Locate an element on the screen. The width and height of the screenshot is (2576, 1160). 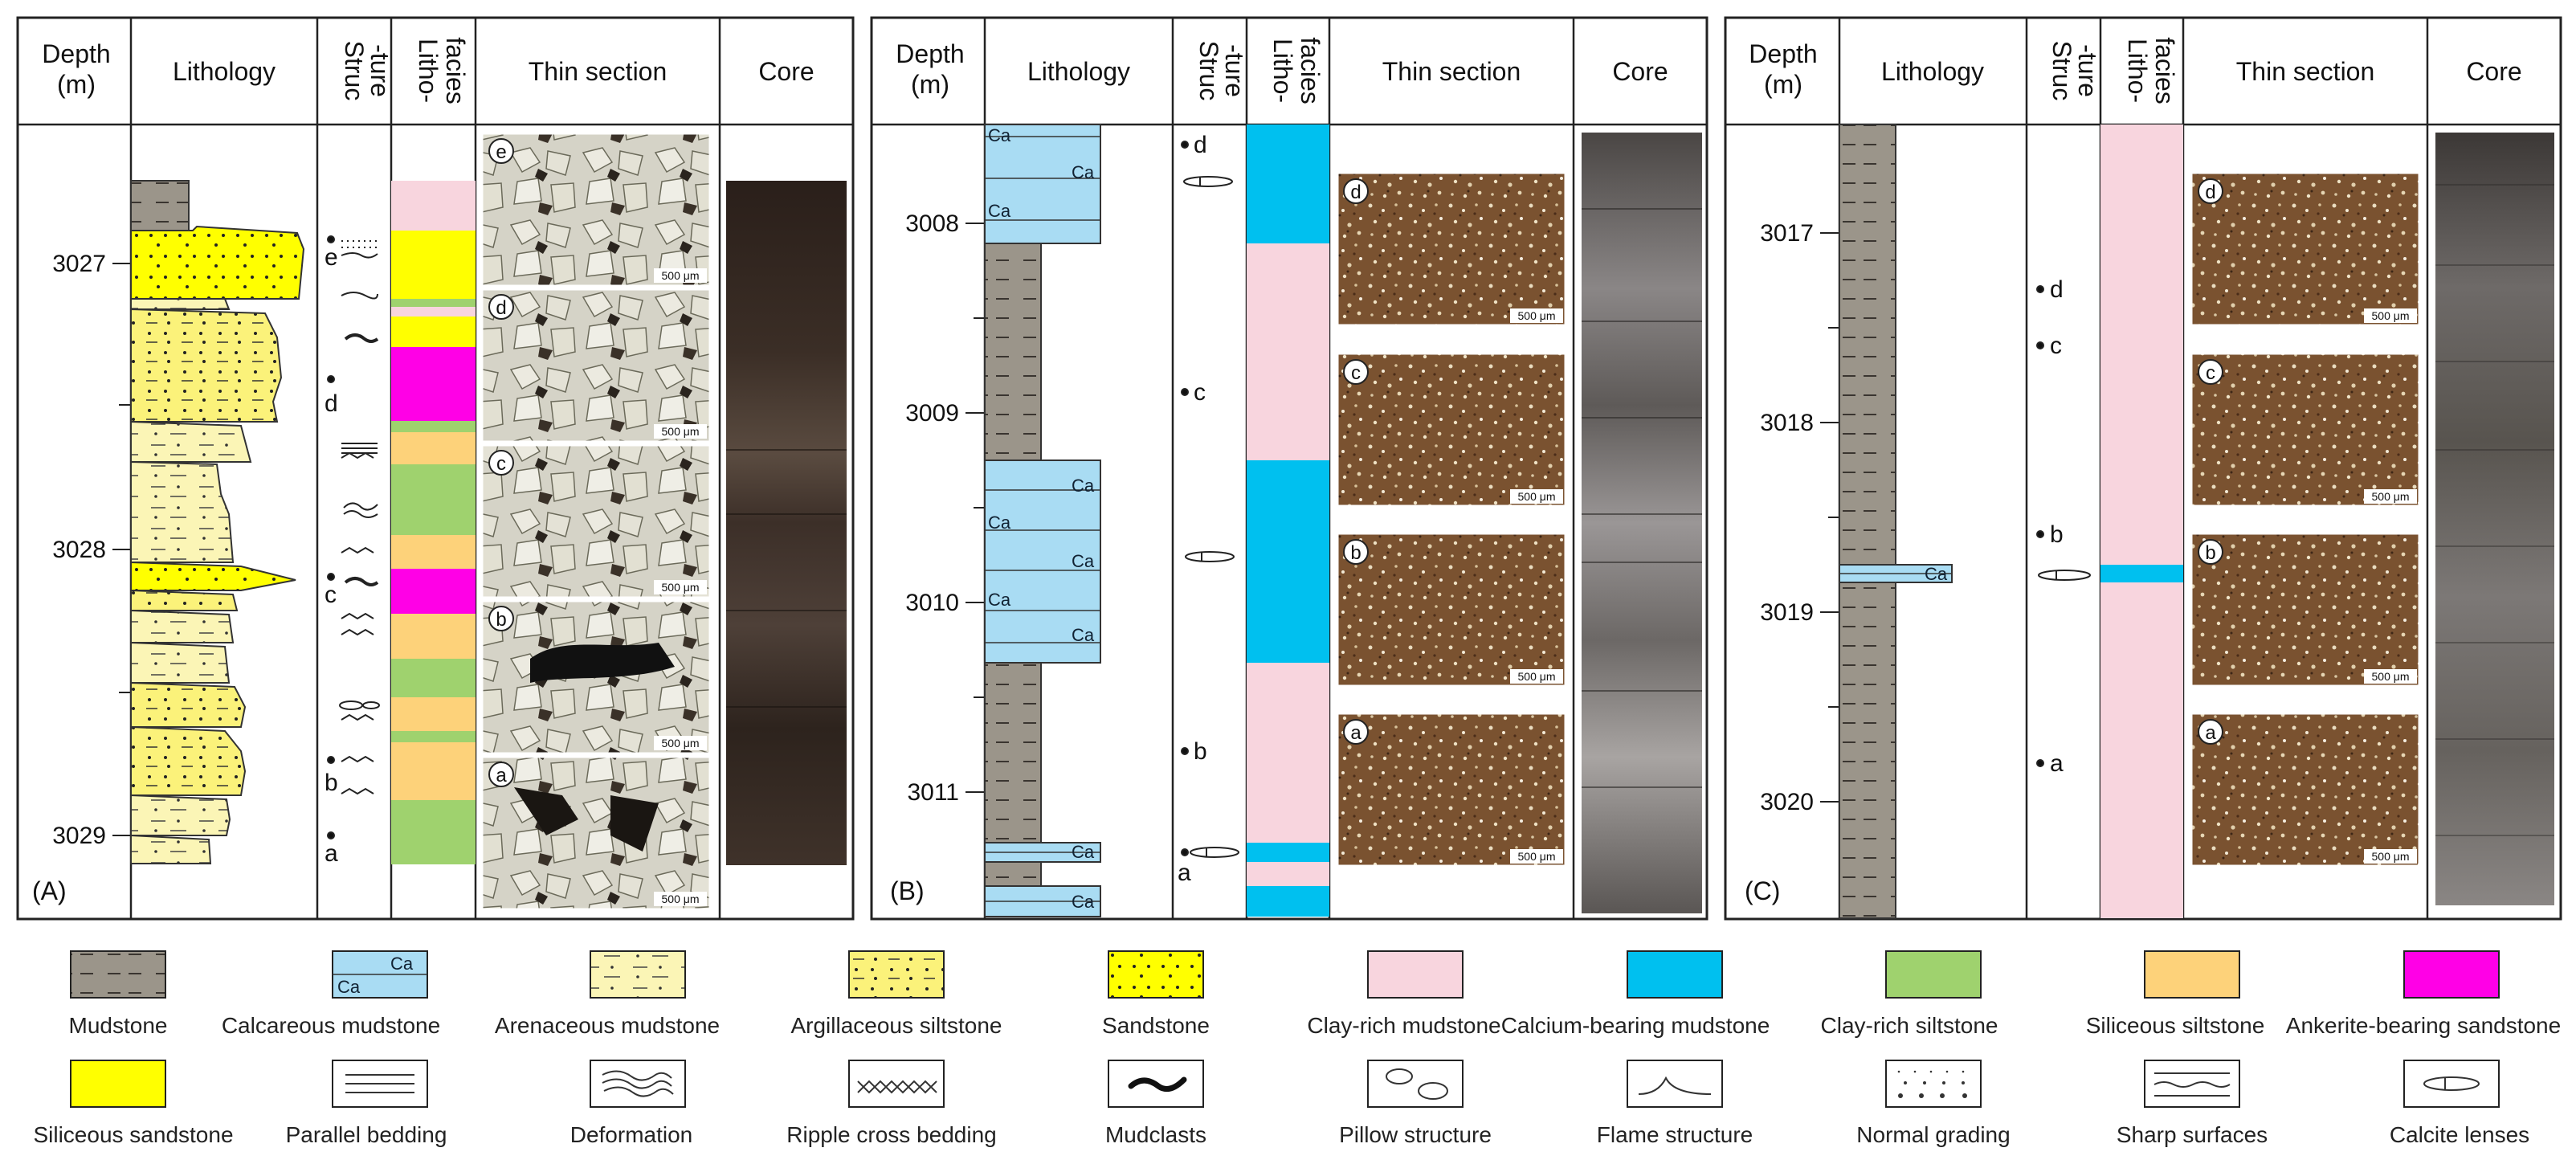
svg-text: Sharp surfaces is located at coordinates (2192, 1134).